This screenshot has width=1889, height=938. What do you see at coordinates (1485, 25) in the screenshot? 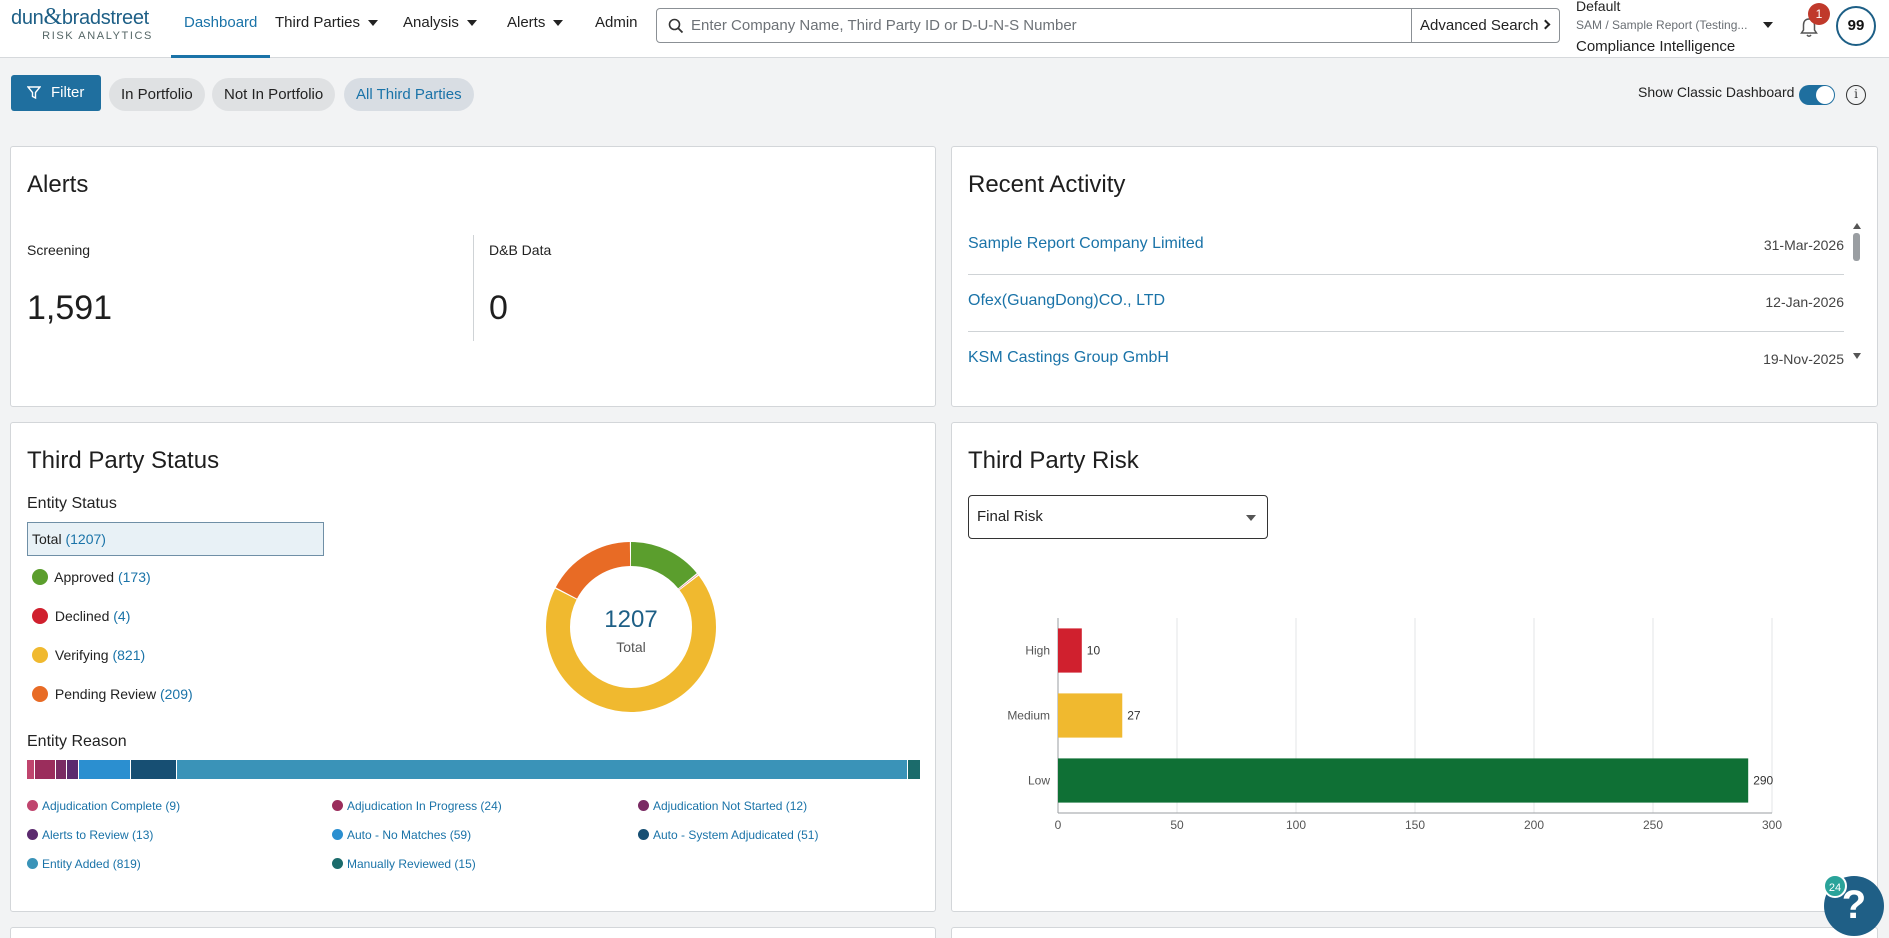
I see `advanced-search-button: Advanced Search` at bounding box center [1485, 25].